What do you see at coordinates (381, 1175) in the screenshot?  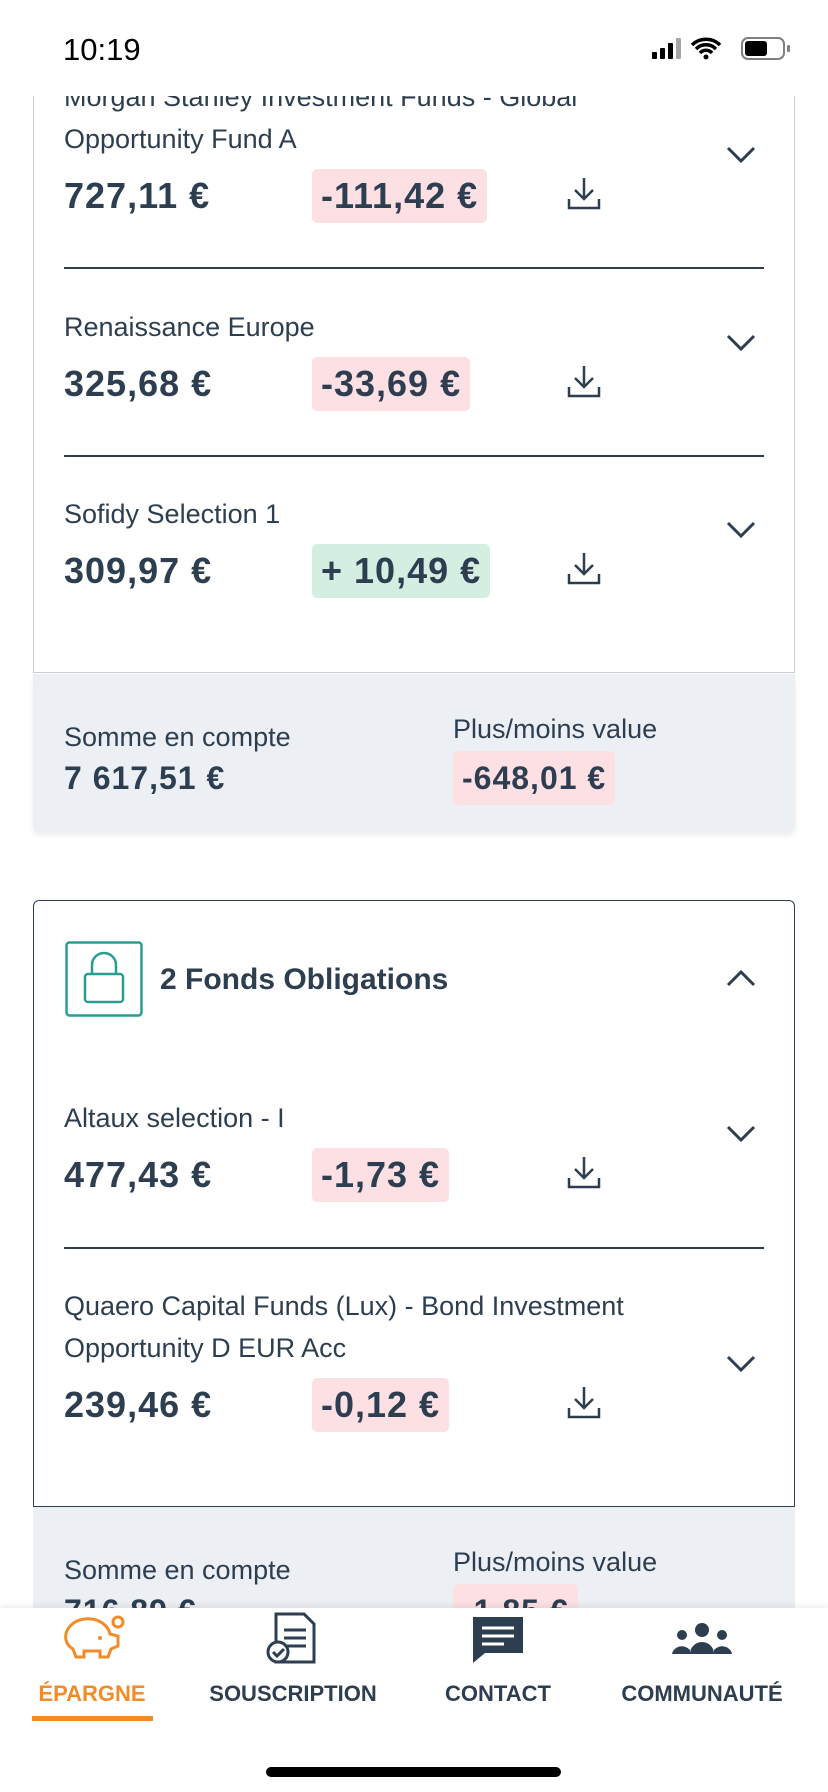 I see `fund-gain: -1,73 €` at bounding box center [381, 1175].